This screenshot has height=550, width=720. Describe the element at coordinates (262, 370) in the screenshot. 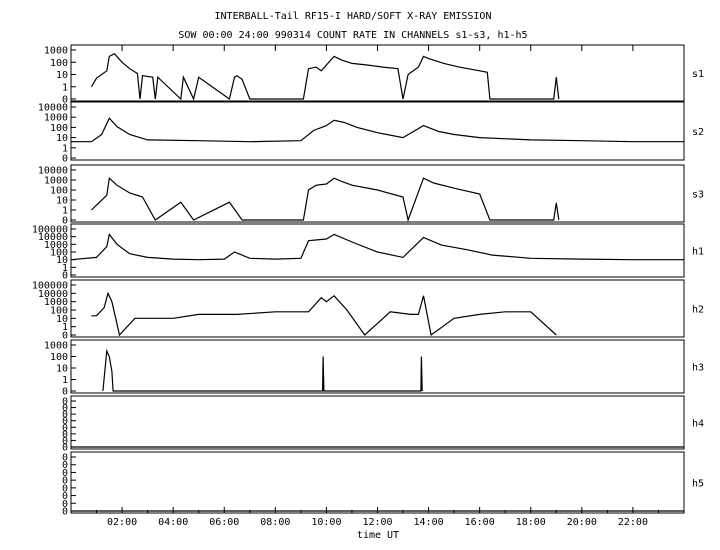

I see `series-h3` at that location.